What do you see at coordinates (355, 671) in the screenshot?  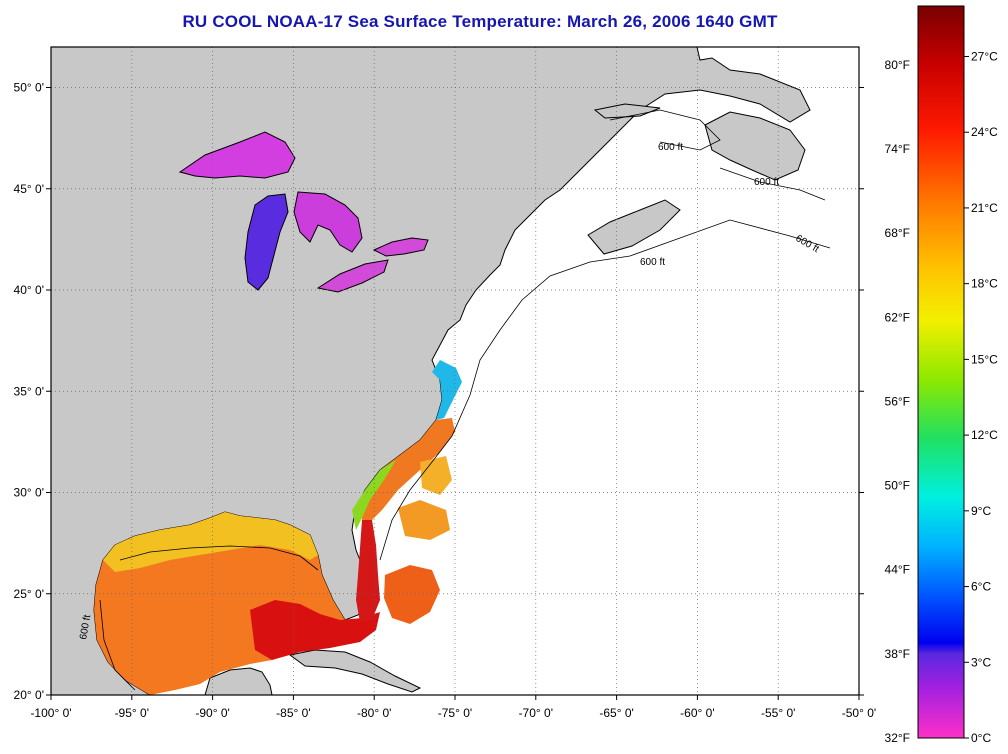 I see `land-cuba` at bounding box center [355, 671].